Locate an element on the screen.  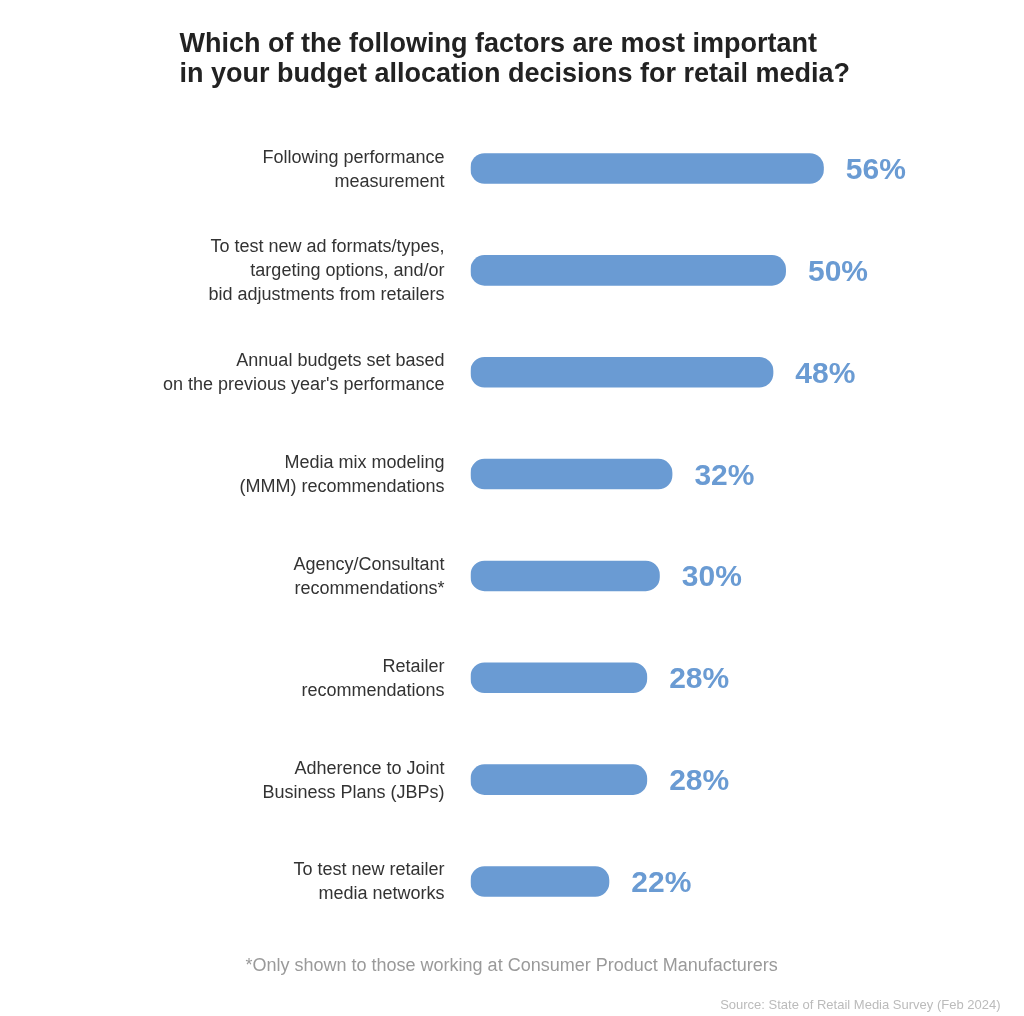
y-tick-label: To test new ad formats/types, targeting options, and/or bid adjustments from retailers is located at coordinates (326, 270).